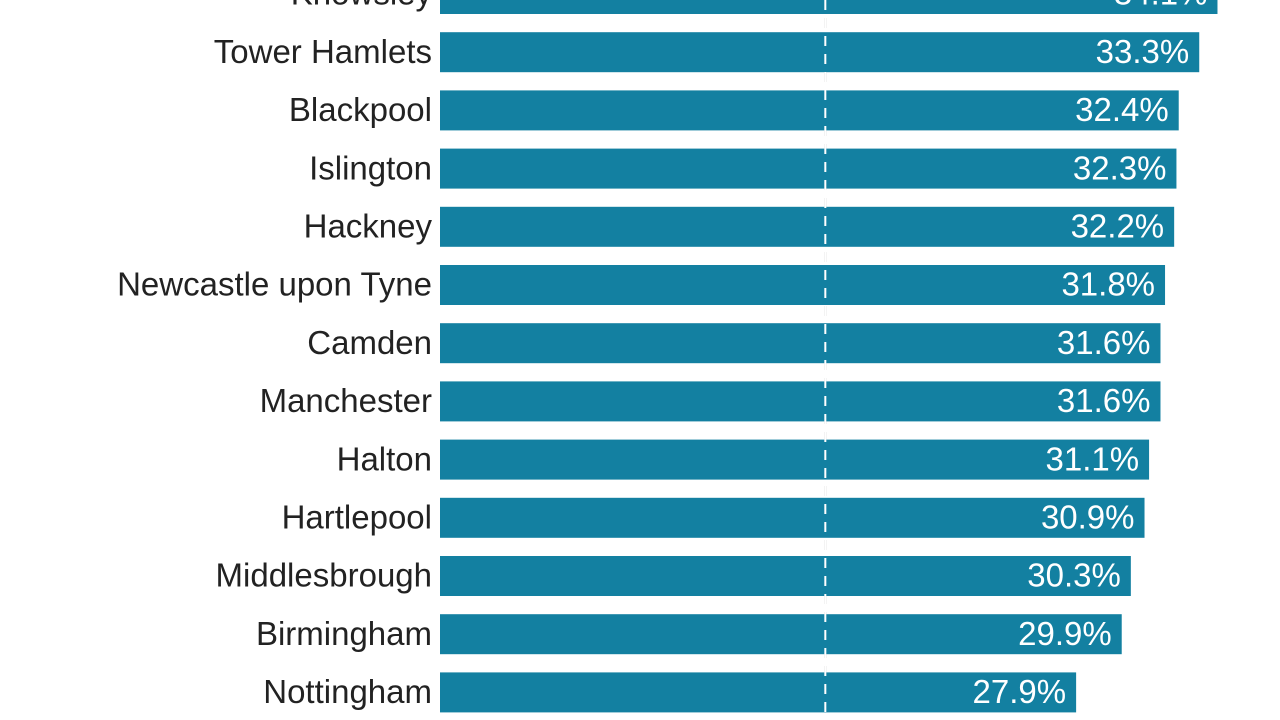 The width and height of the screenshot is (1280, 720). What do you see at coordinates (369, 342) in the screenshot?
I see `category-label: Camden` at bounding box center [369, 342].